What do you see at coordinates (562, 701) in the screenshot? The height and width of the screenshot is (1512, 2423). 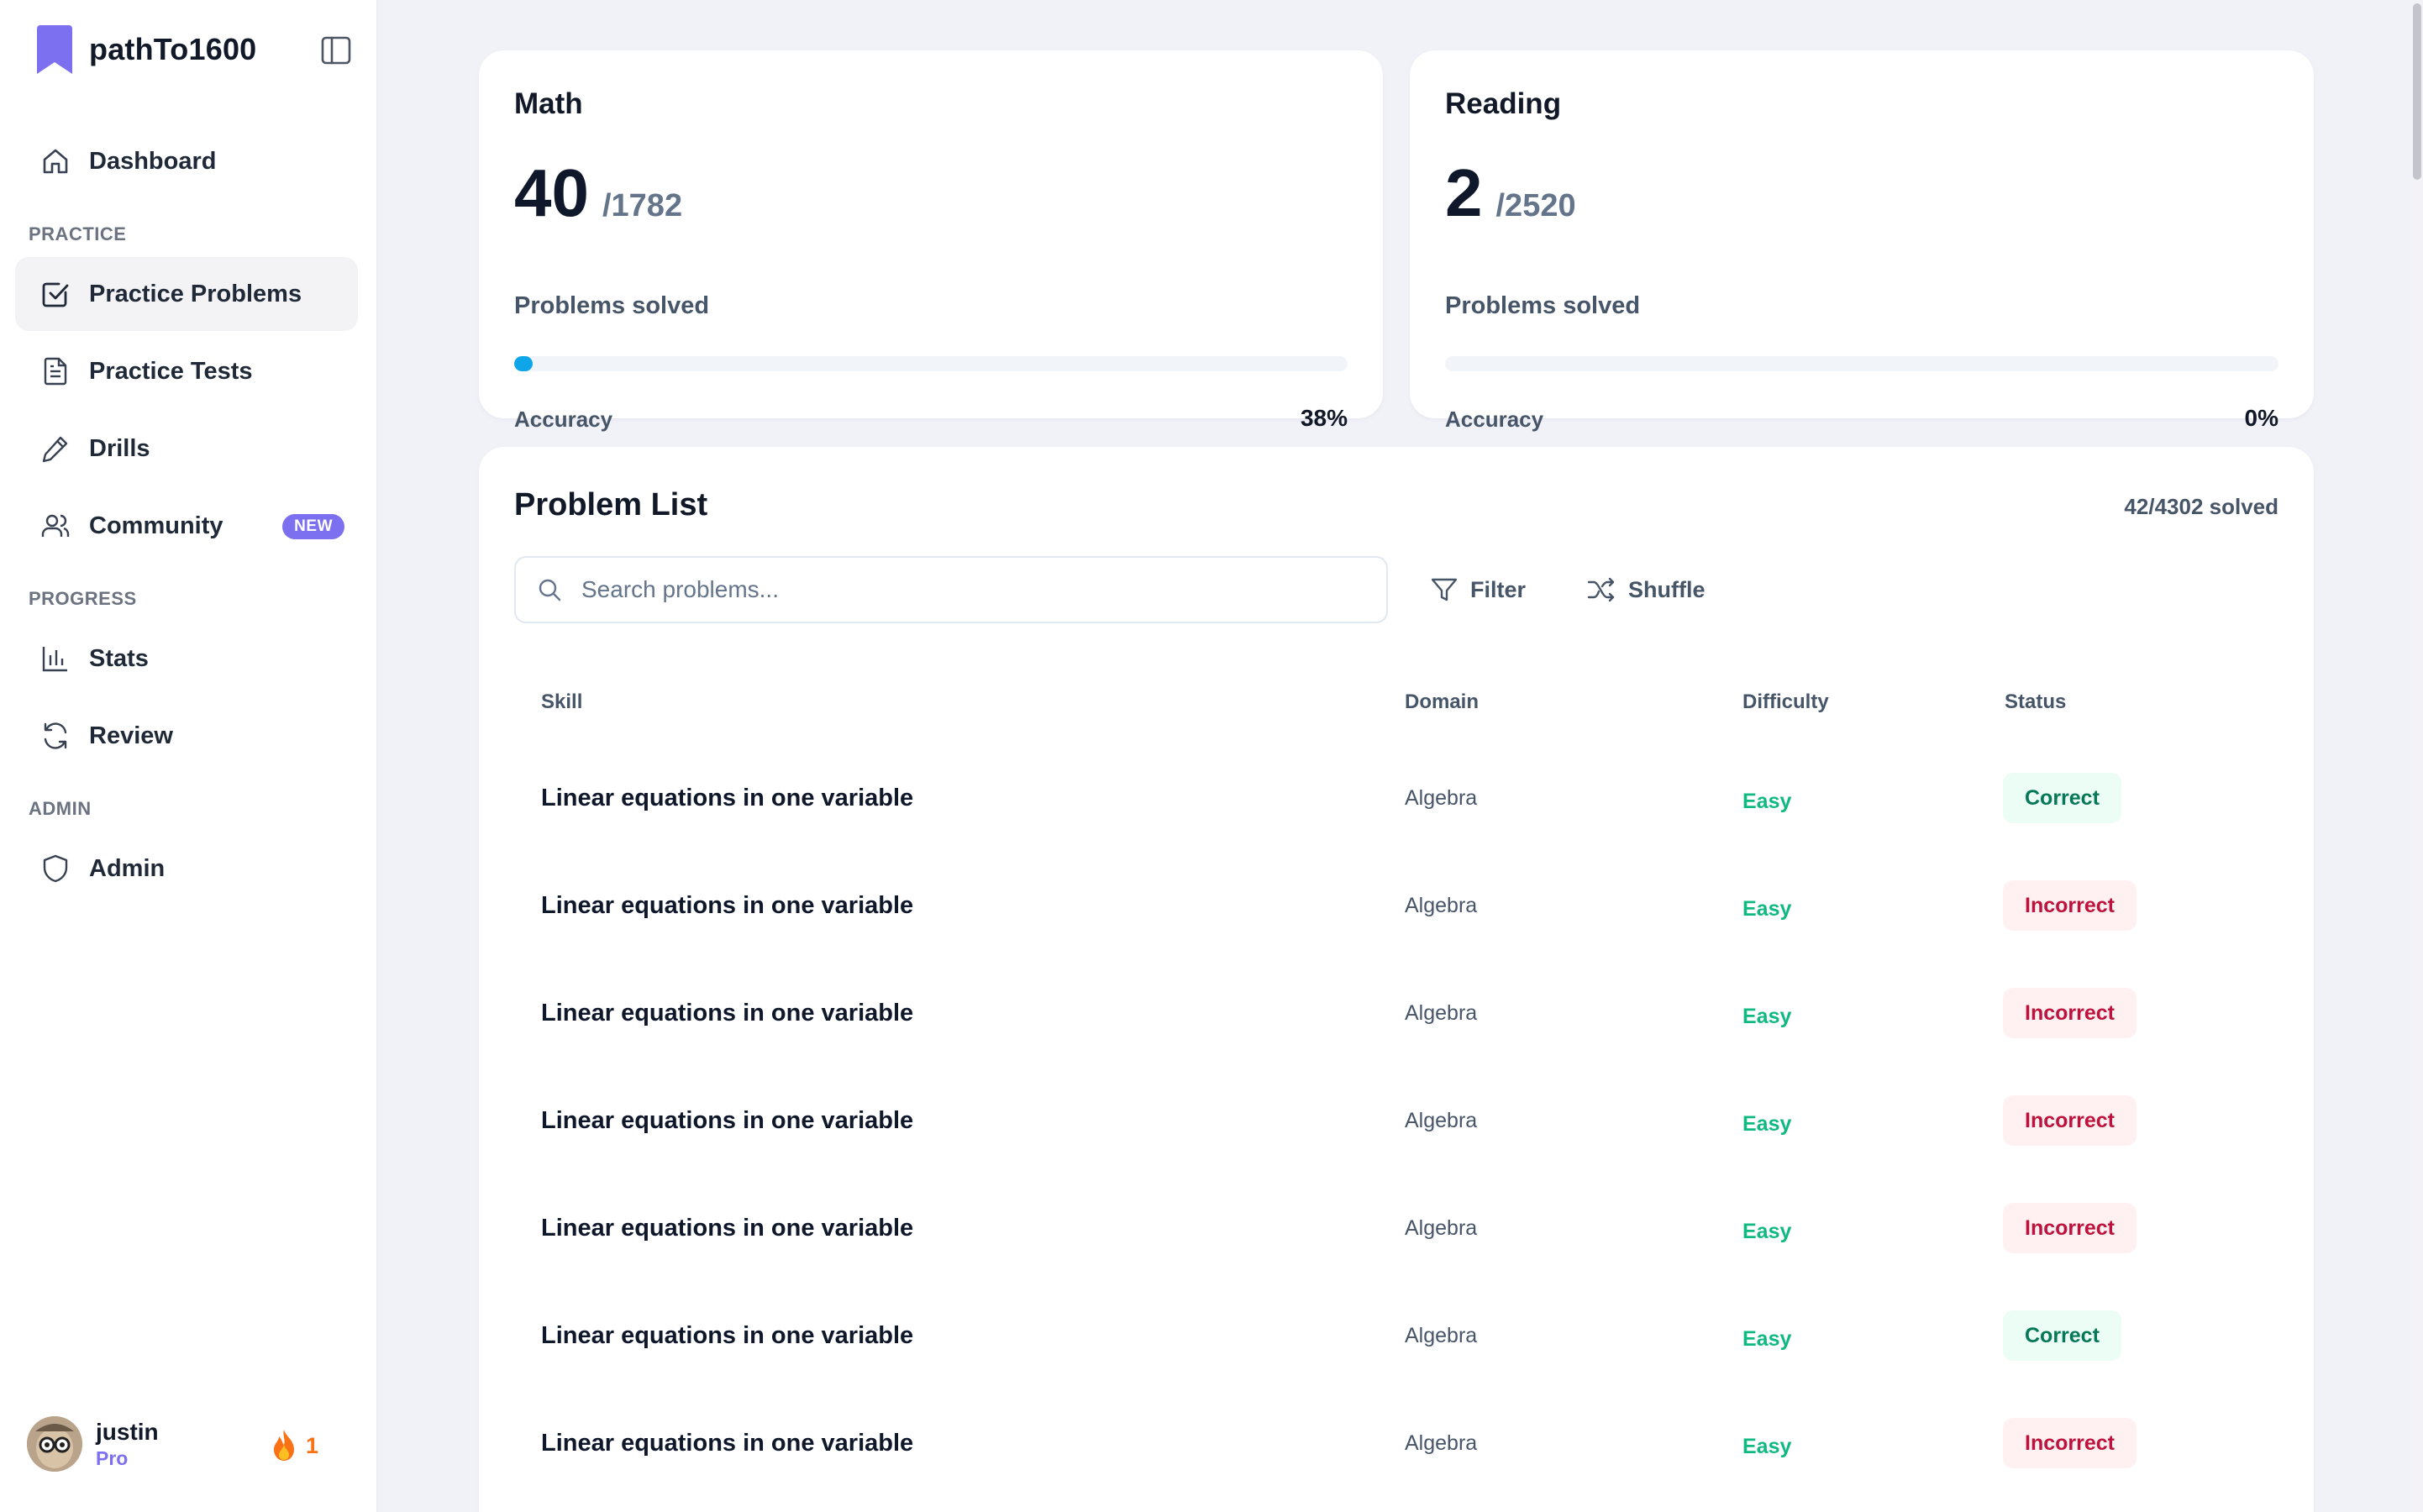 I see `column-header-skill: Skill` at bounding box center [562, 701].